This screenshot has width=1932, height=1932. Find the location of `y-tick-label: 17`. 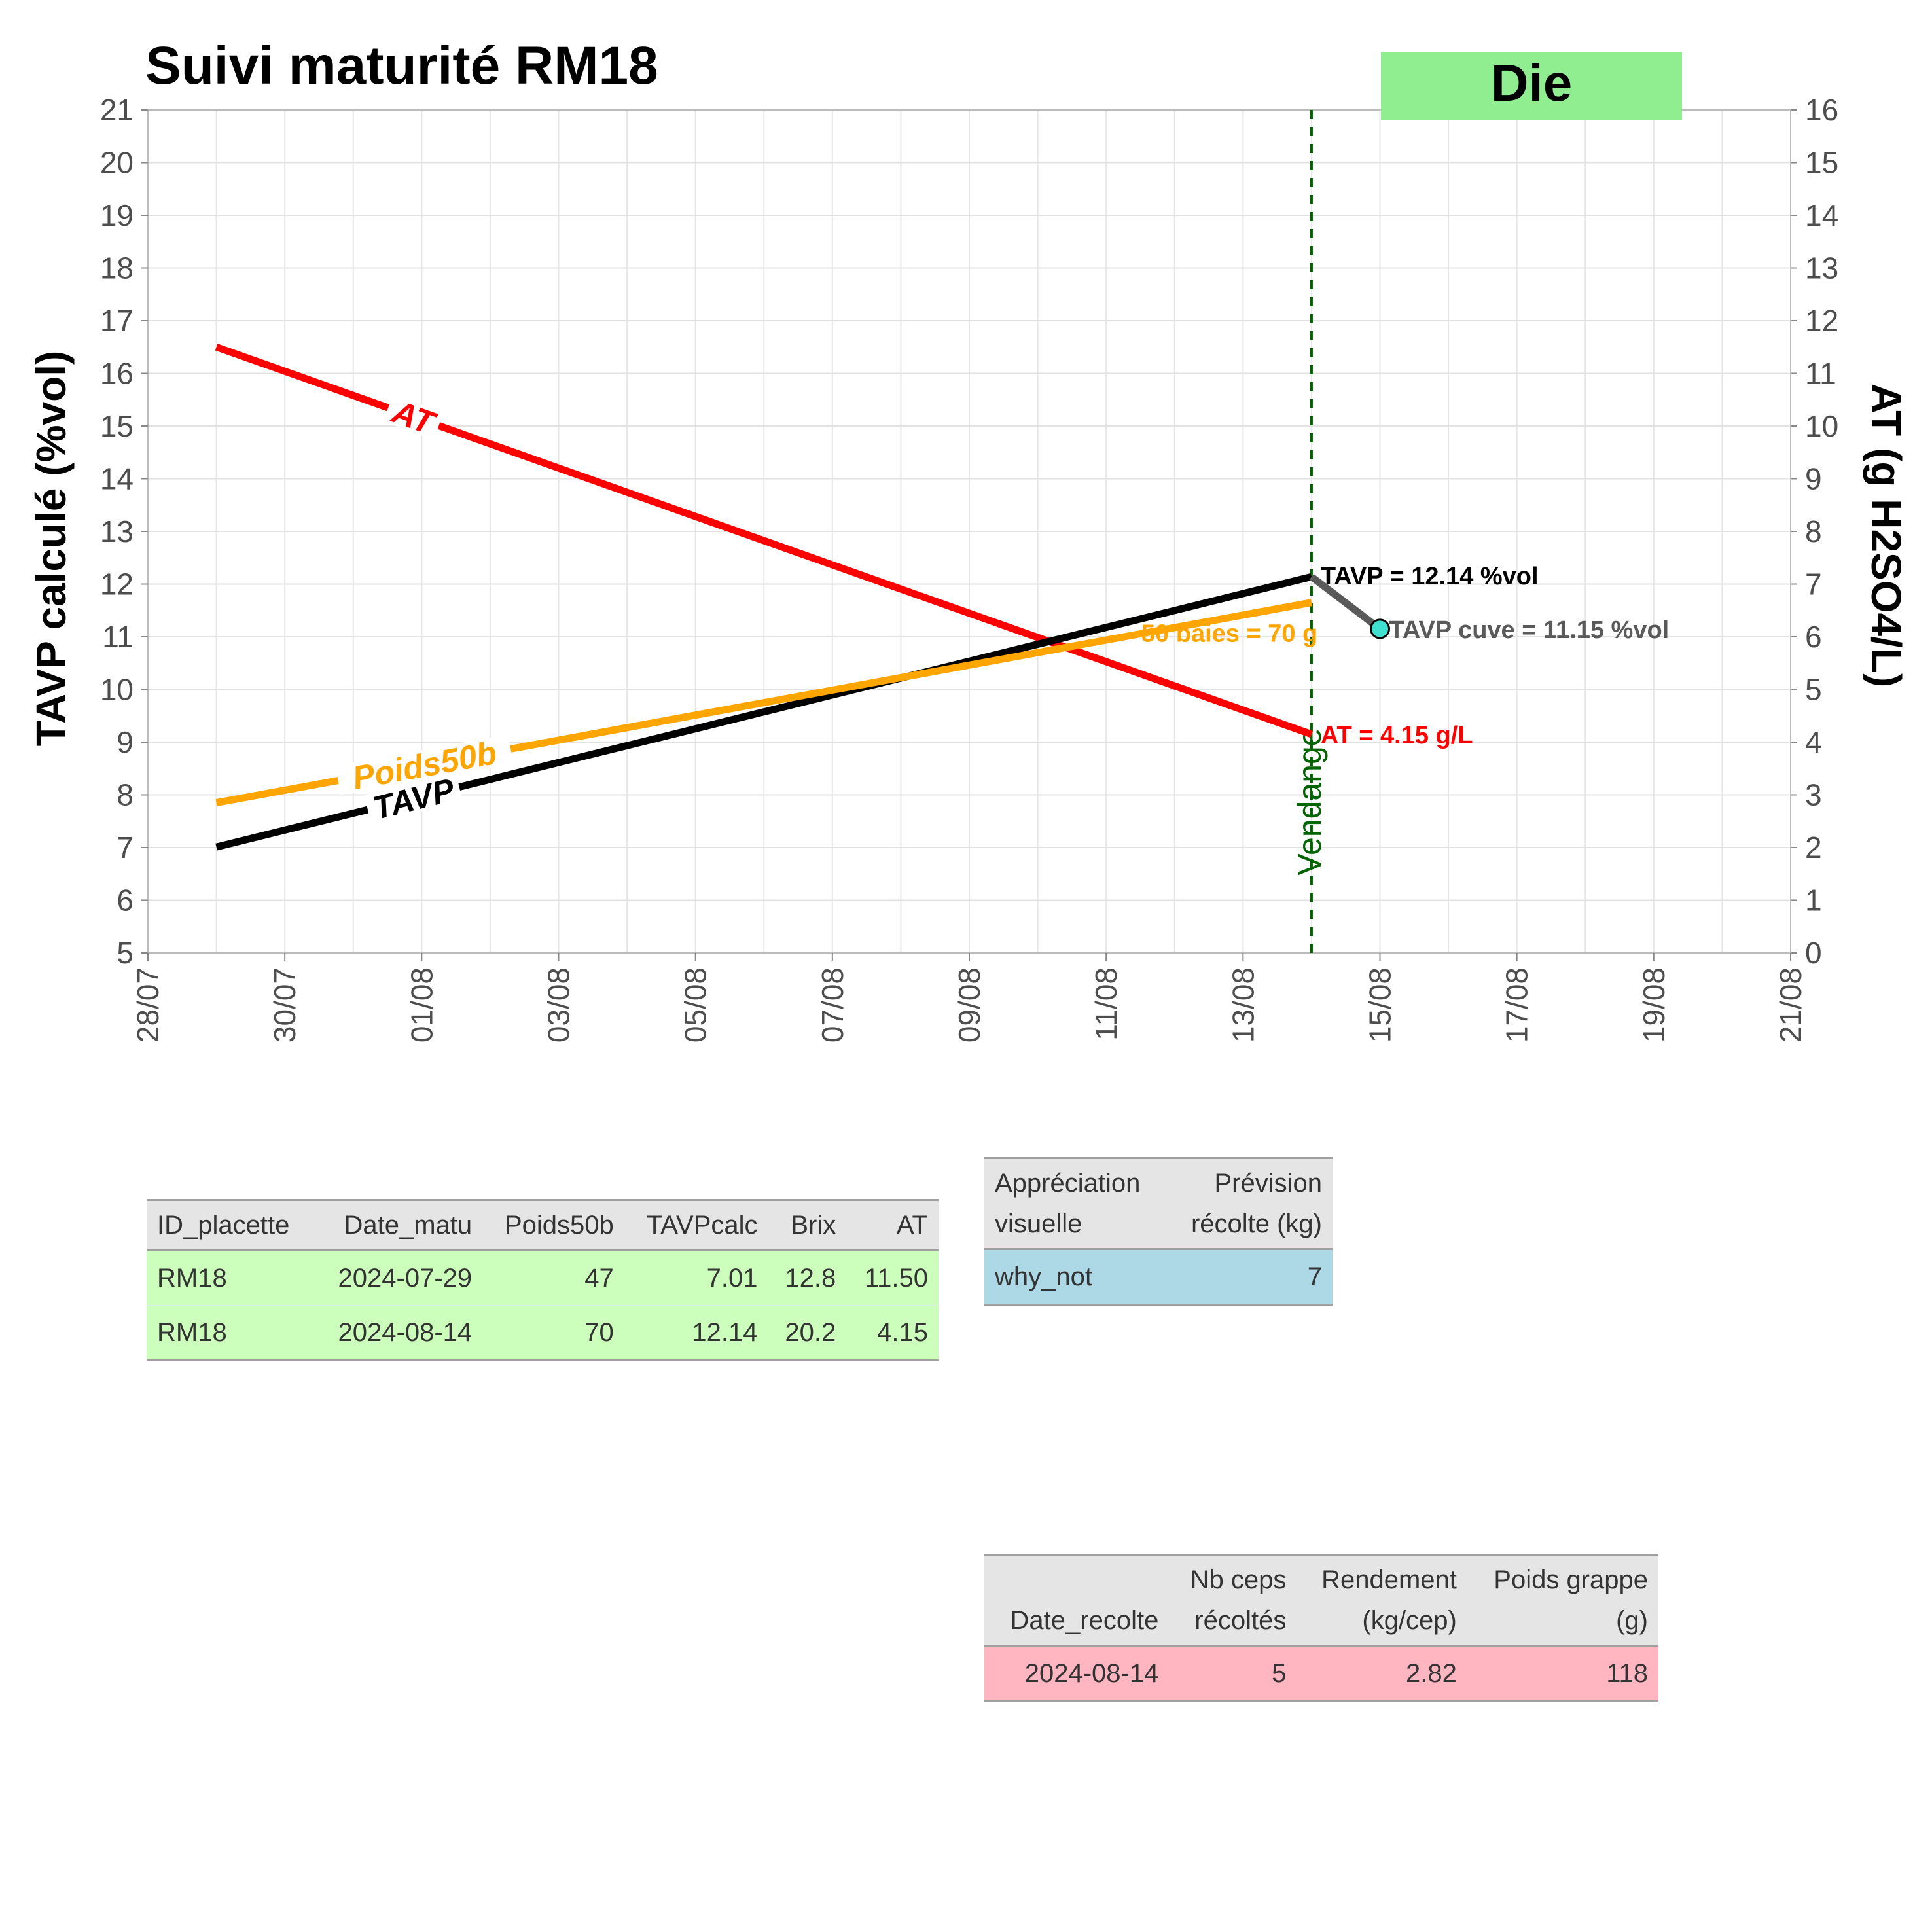

y-tick-label: 17 is located at coordinates (117, 321).